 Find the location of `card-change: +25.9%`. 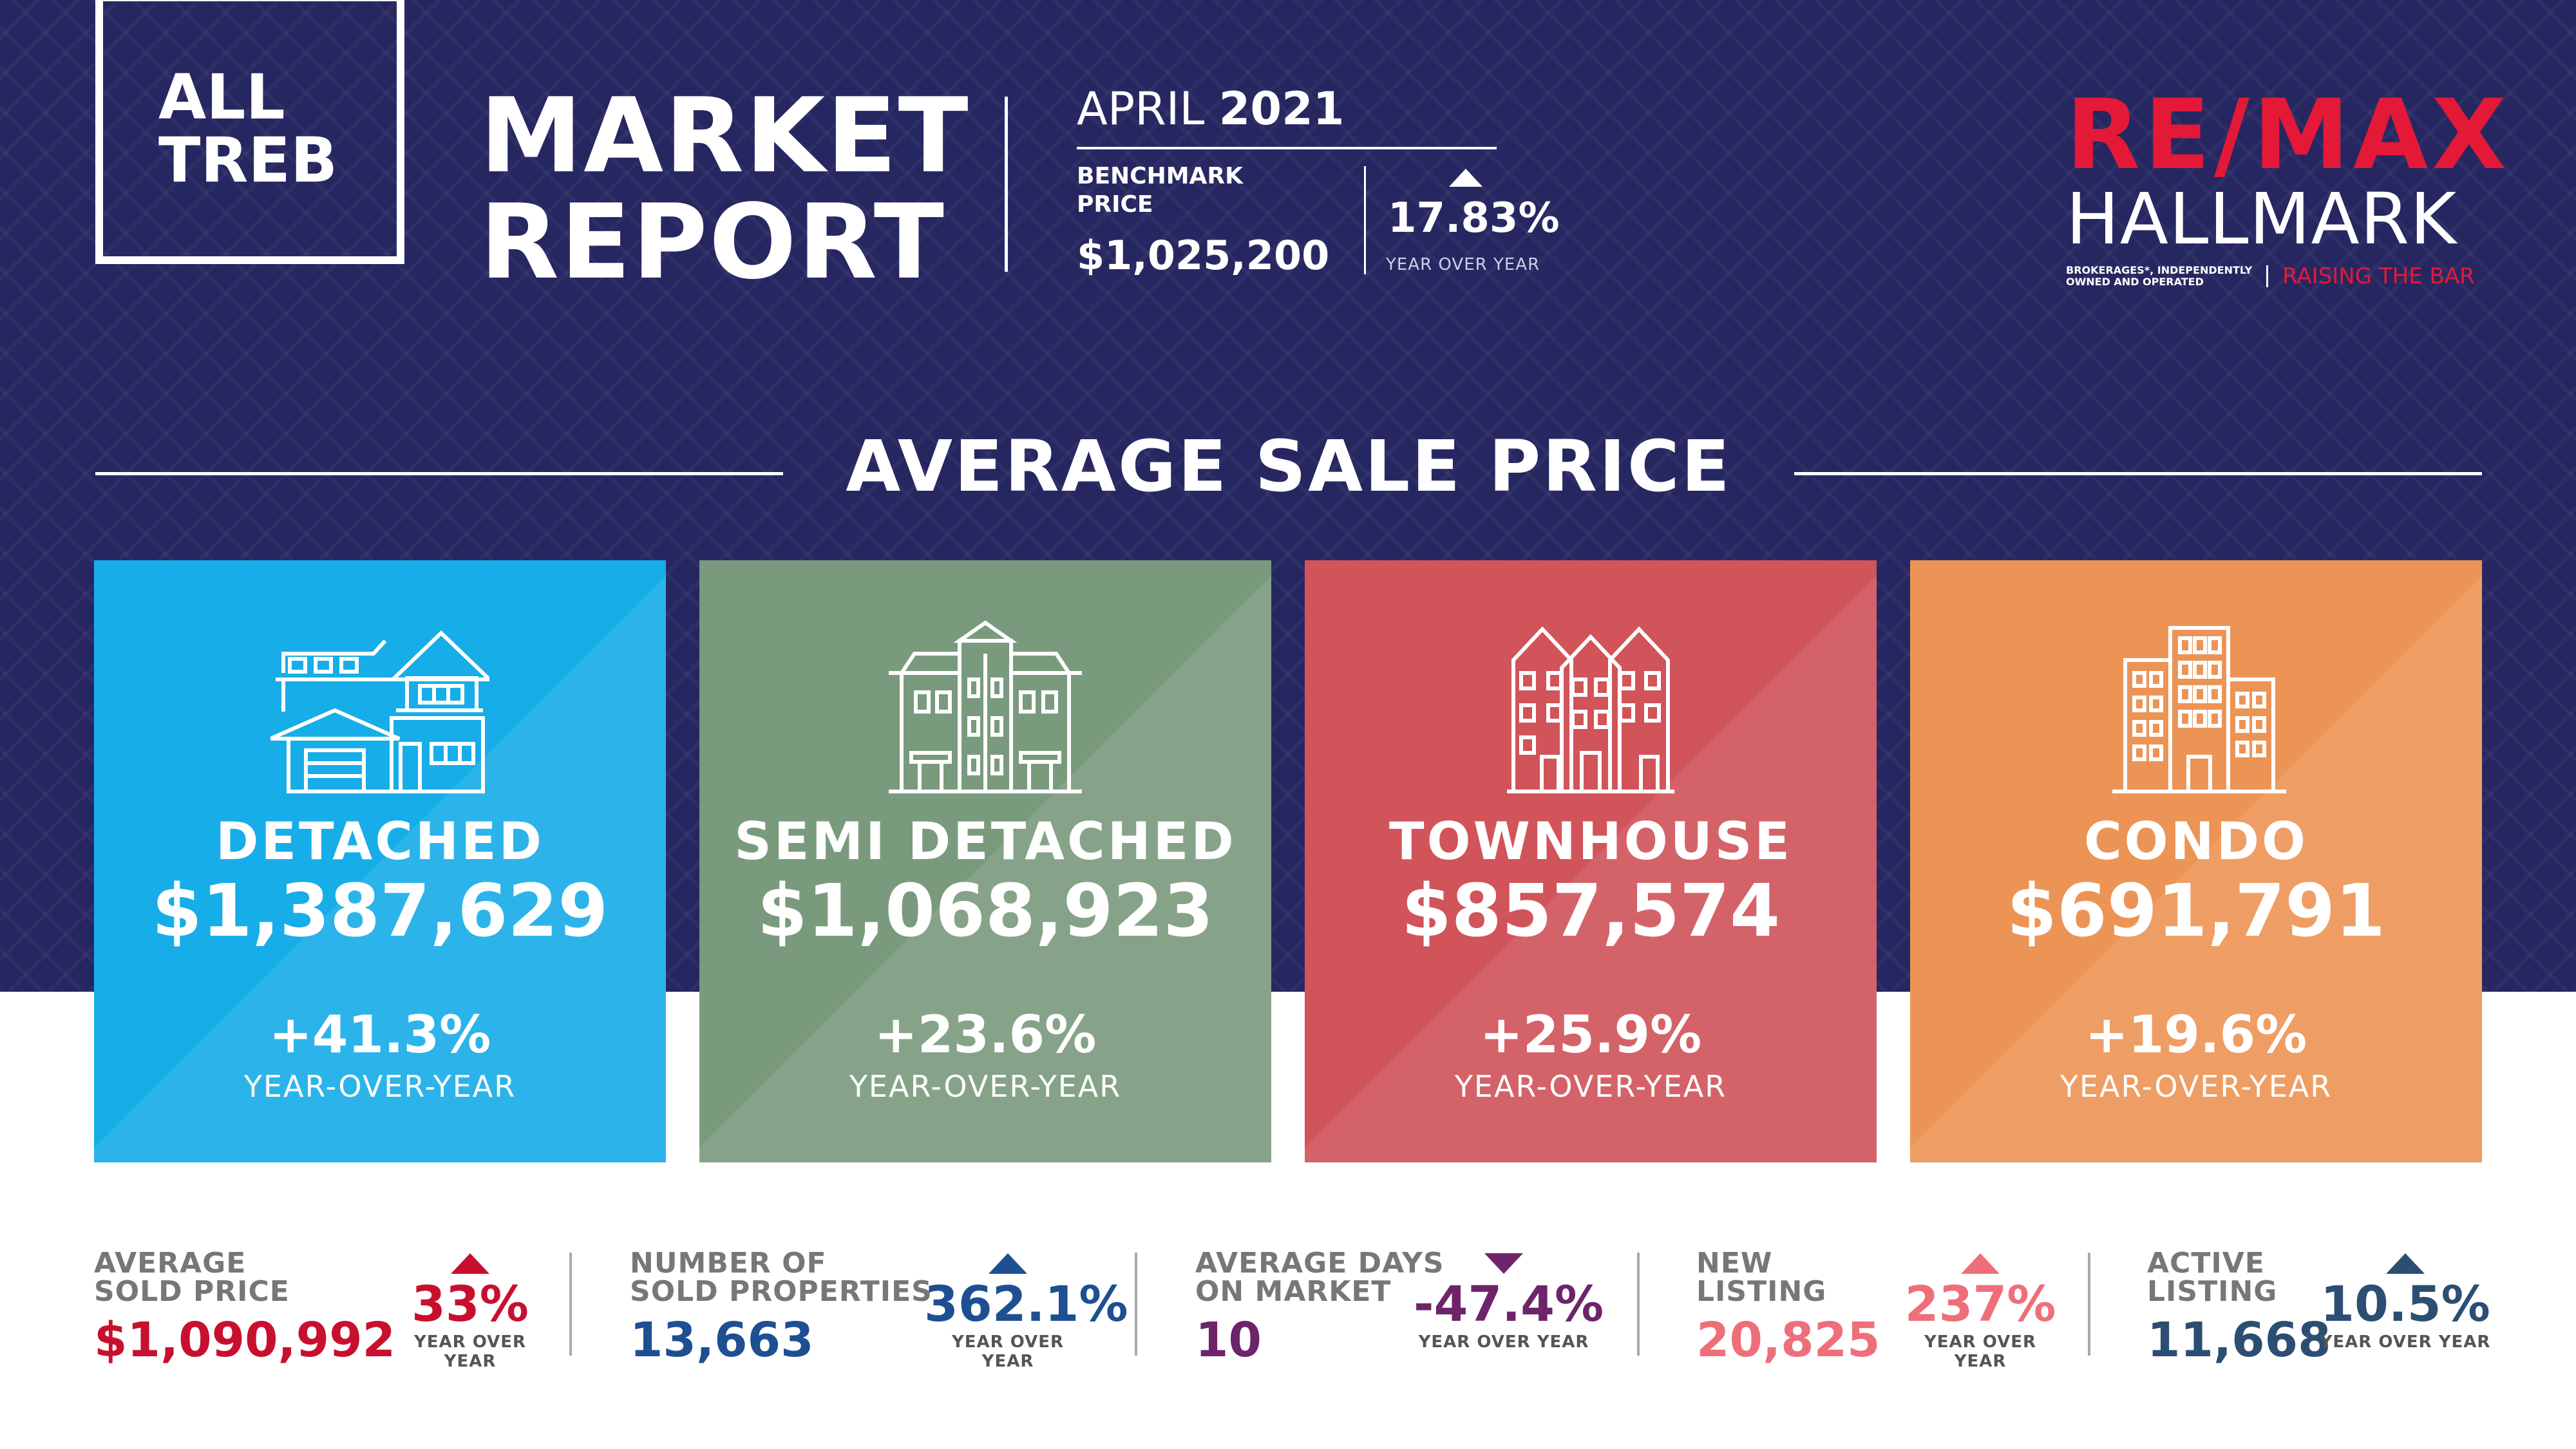

card-change: +25.9% is located at coordinates (1591, 1035).